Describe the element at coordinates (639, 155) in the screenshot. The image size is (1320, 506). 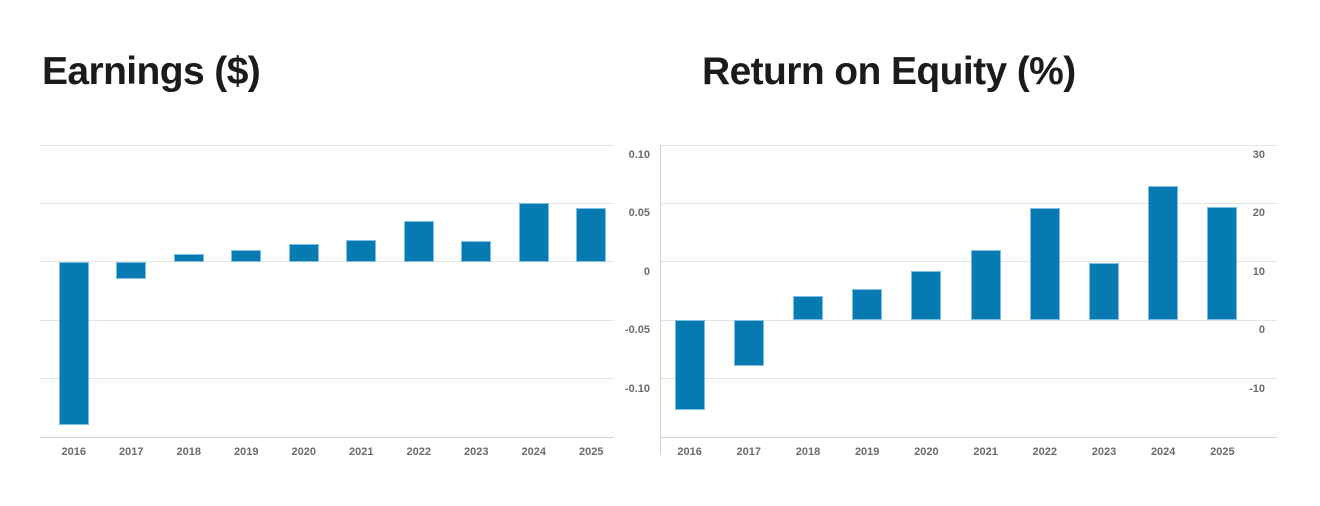
I see `y-axis-tick-label: 0.10` at that location.